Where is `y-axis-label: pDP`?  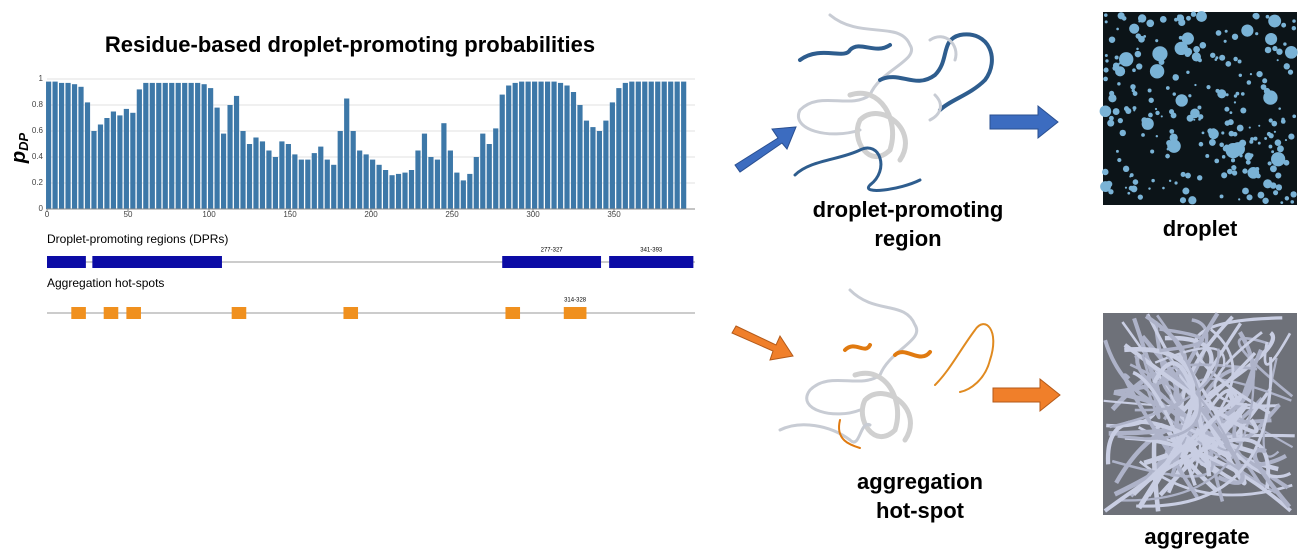
y-axis-label: pDP is located at coordinates (19, 149).